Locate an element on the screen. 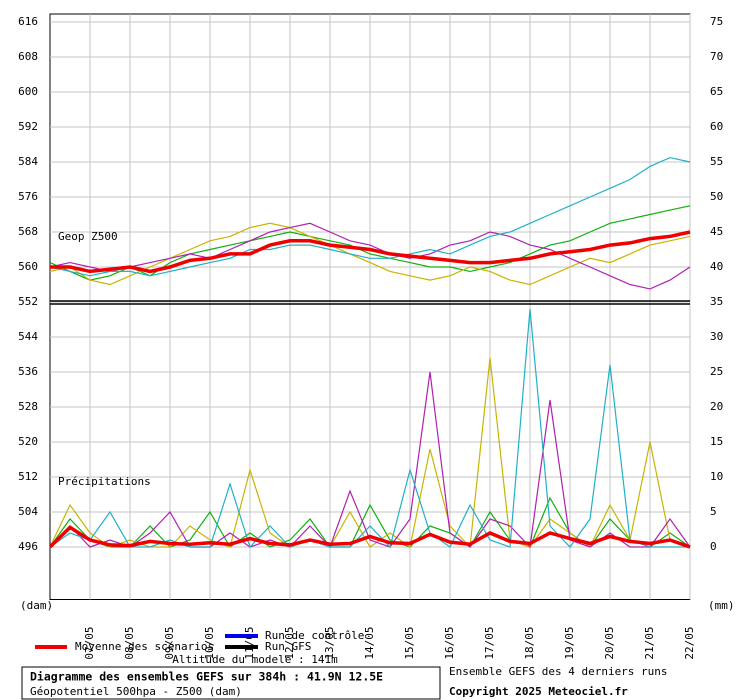 This screenshot has width=740, height=700. y2-tick-label: 15 is located at coordinates (716, 441).